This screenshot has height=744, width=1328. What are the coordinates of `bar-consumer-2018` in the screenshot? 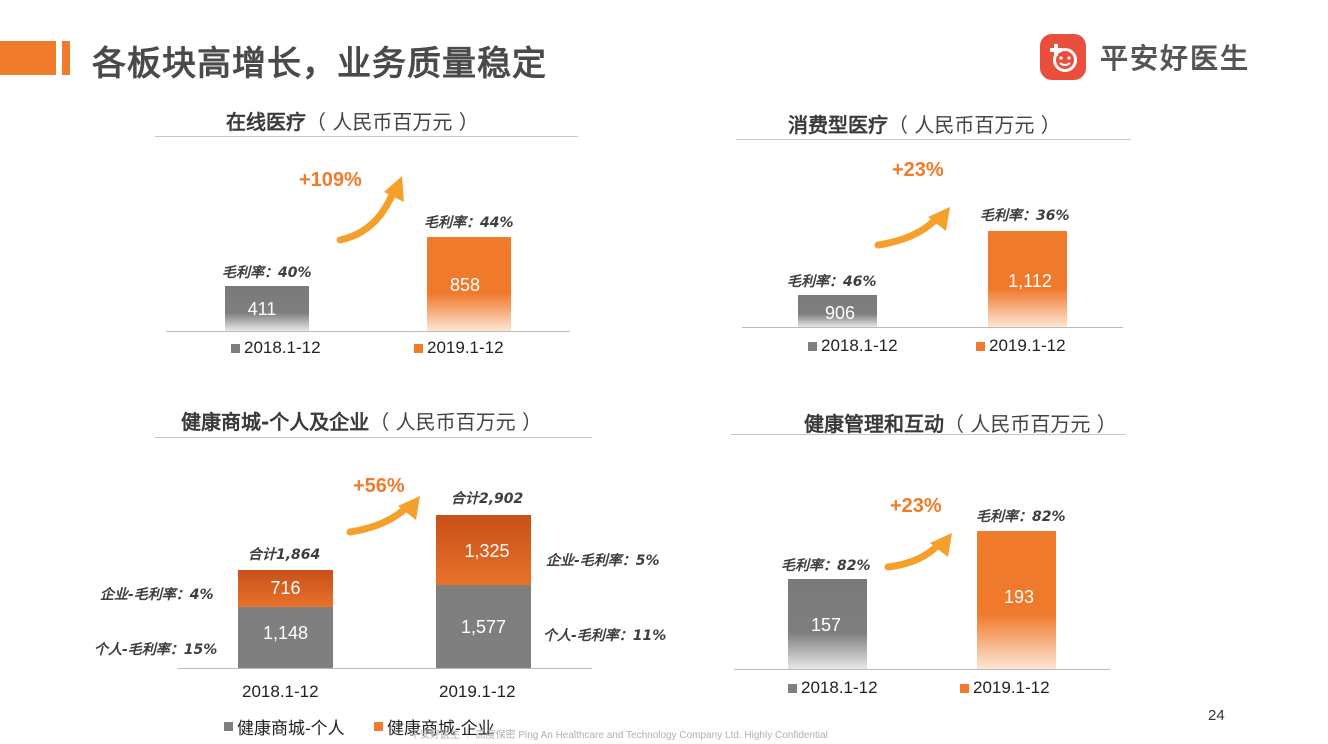 It's located at (837, 311).